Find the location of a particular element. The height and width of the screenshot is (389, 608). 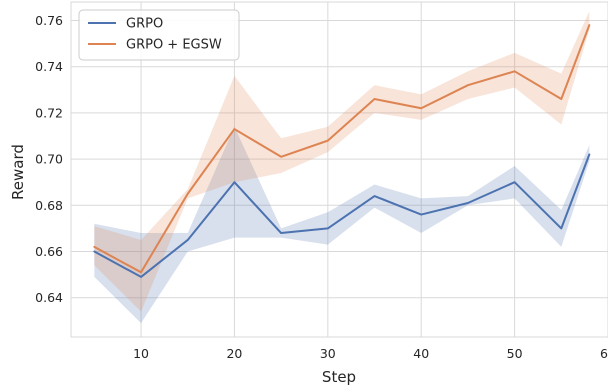

y-tick-label: 0.72 is located at coordinates (49, 112).